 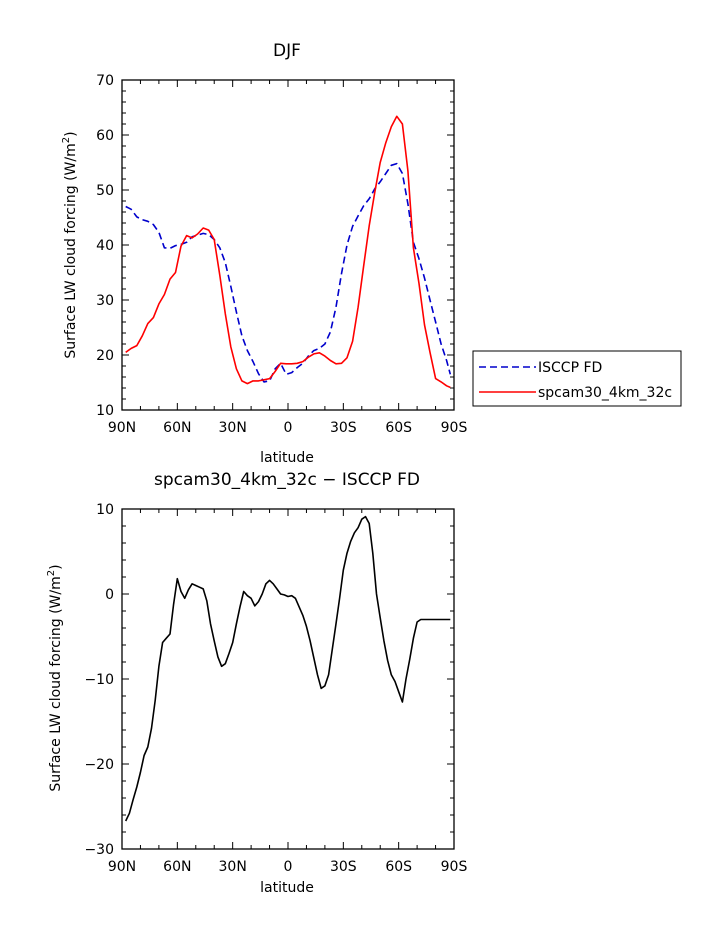 I want to click on legend: ISCCP FD spcam30_4km_32c, so click(x=577, y=378).